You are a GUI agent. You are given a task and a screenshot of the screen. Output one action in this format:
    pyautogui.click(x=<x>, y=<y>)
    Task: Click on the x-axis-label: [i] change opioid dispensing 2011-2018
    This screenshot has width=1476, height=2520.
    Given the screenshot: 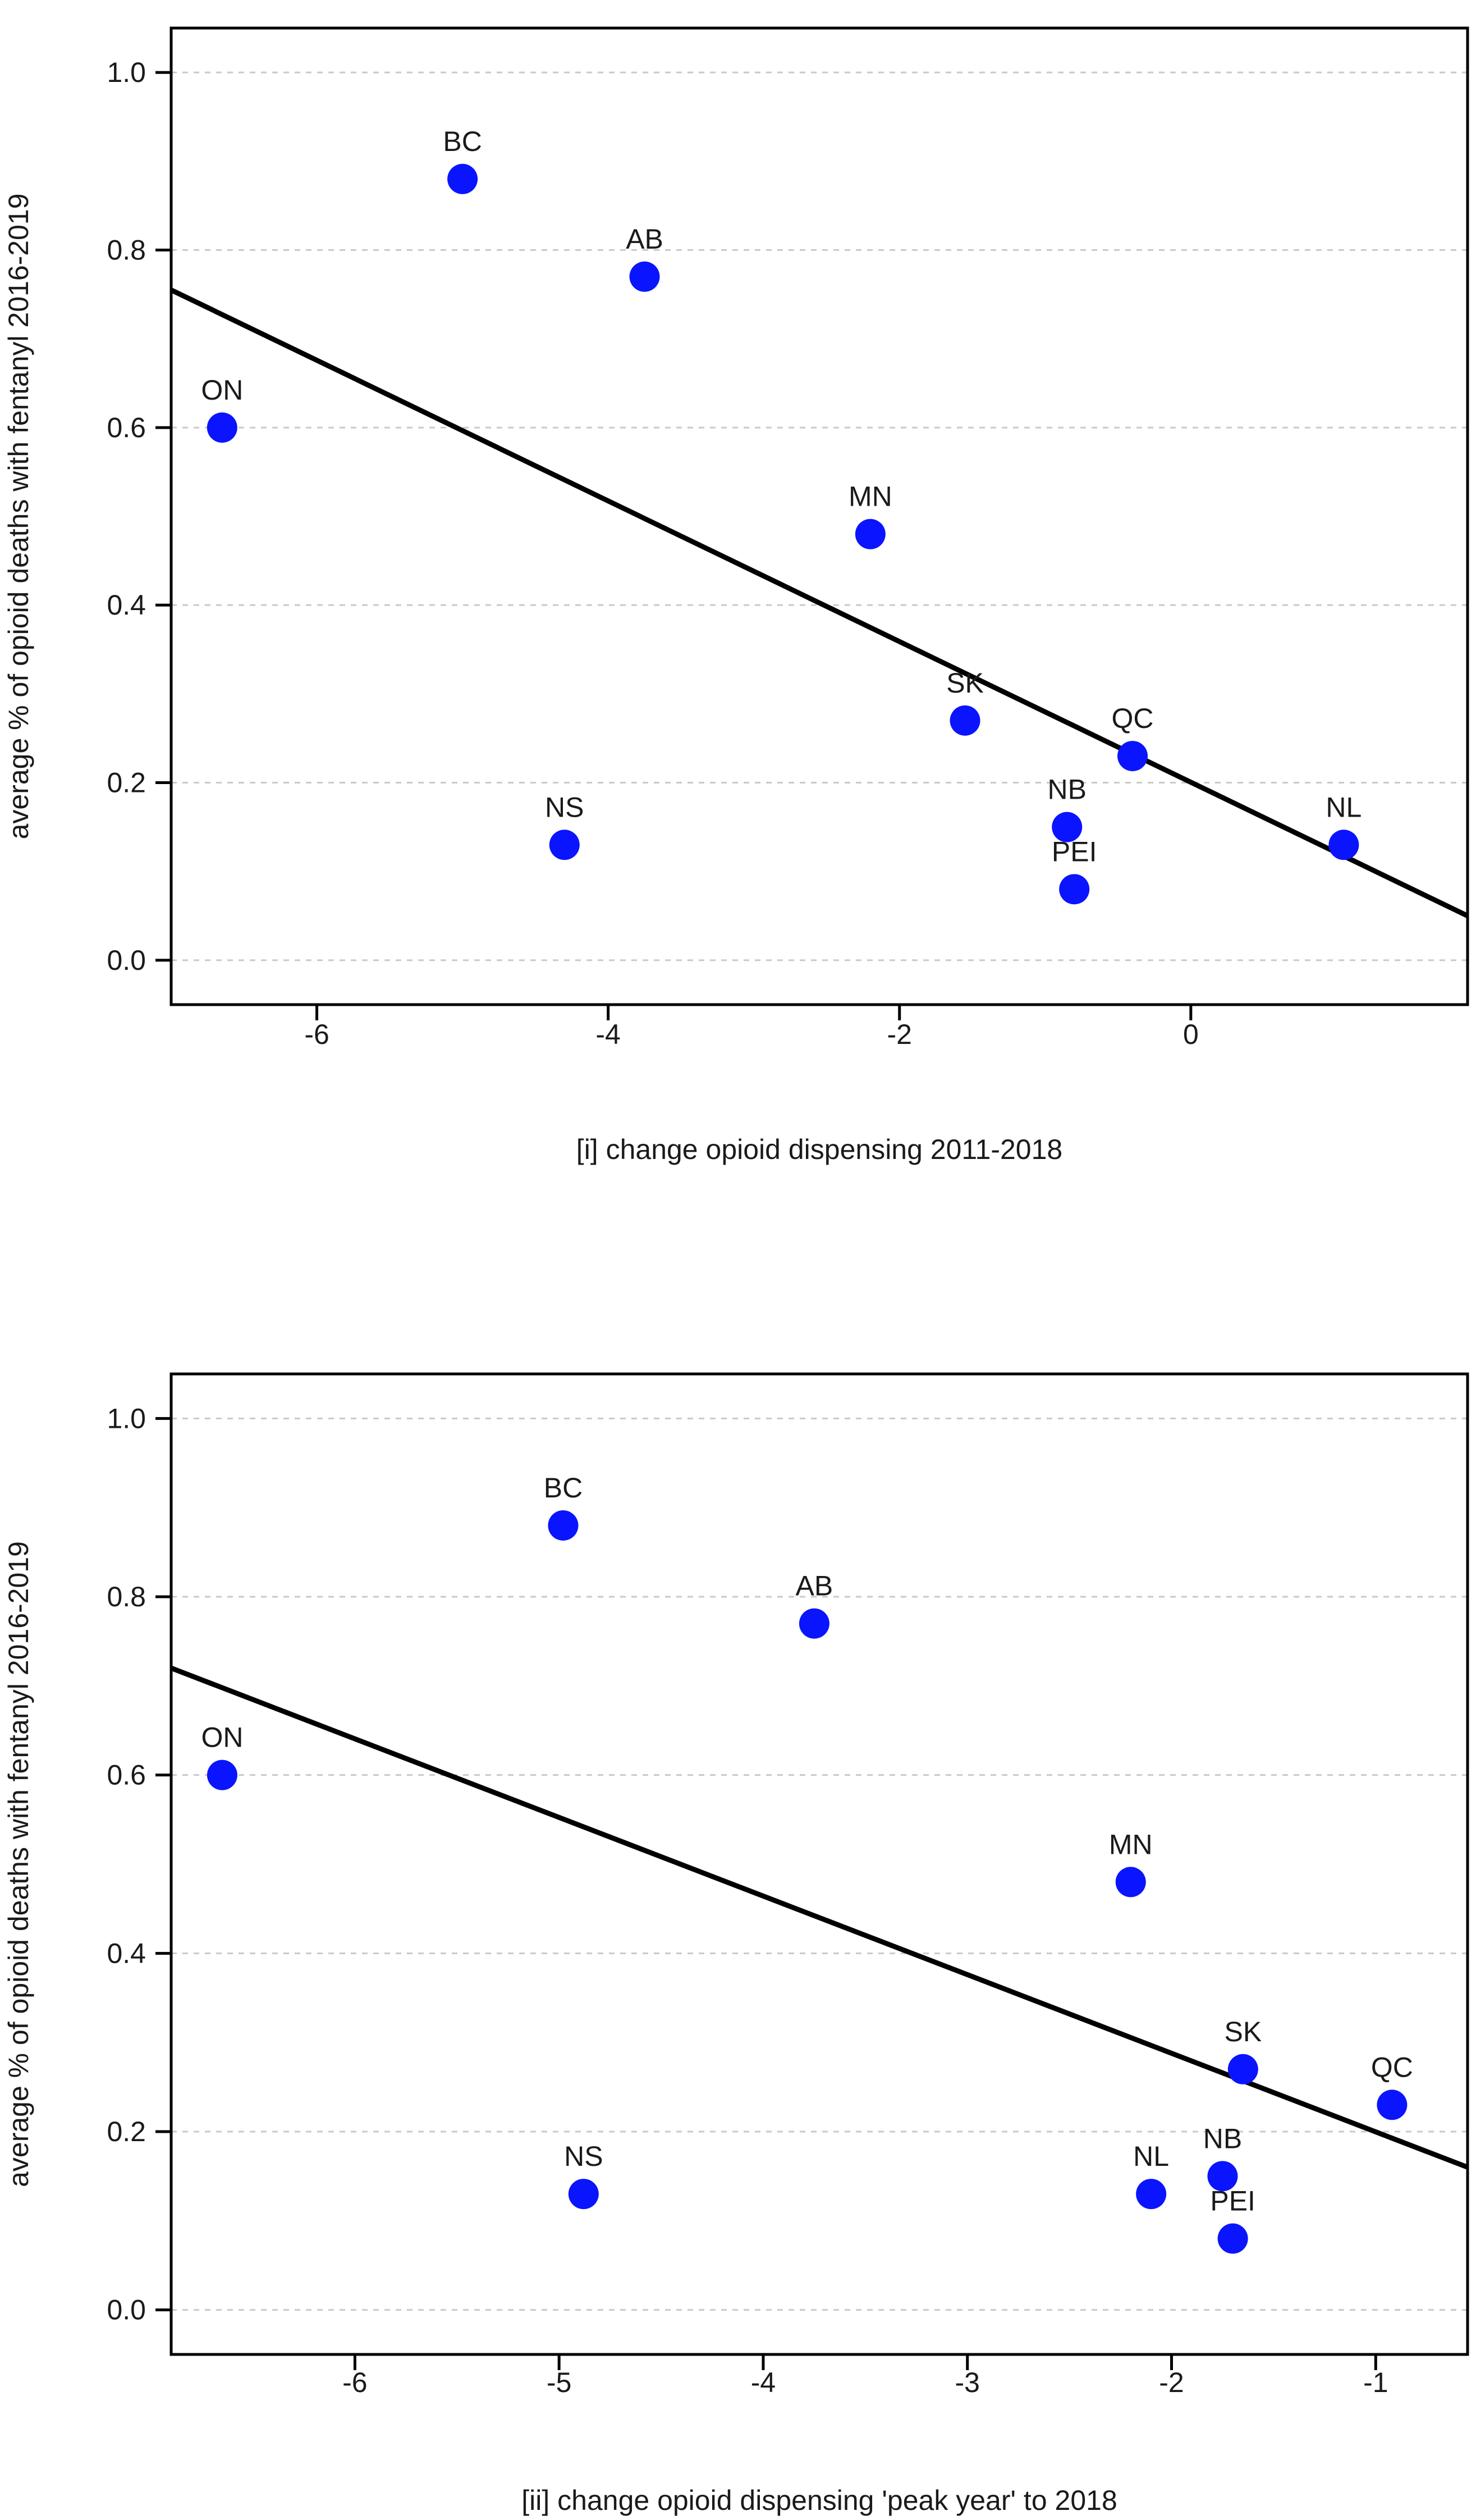 What is the action you would take?
    pyautogui.click(x=819, y=1149)
    